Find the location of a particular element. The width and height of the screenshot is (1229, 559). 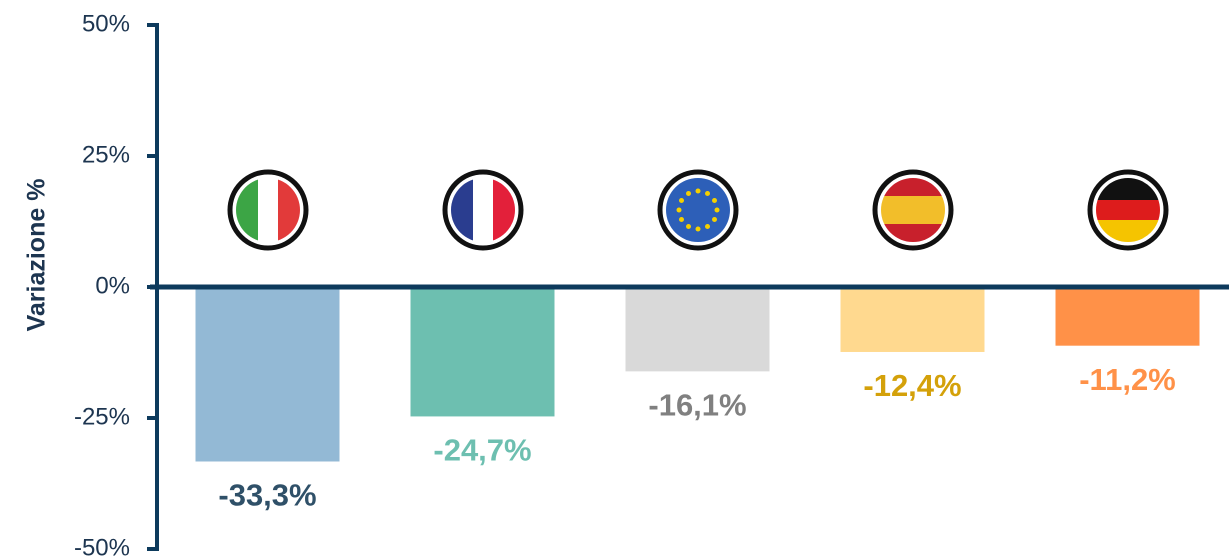

y-axis-label: Variazione % is located at coordinates (37, 255).